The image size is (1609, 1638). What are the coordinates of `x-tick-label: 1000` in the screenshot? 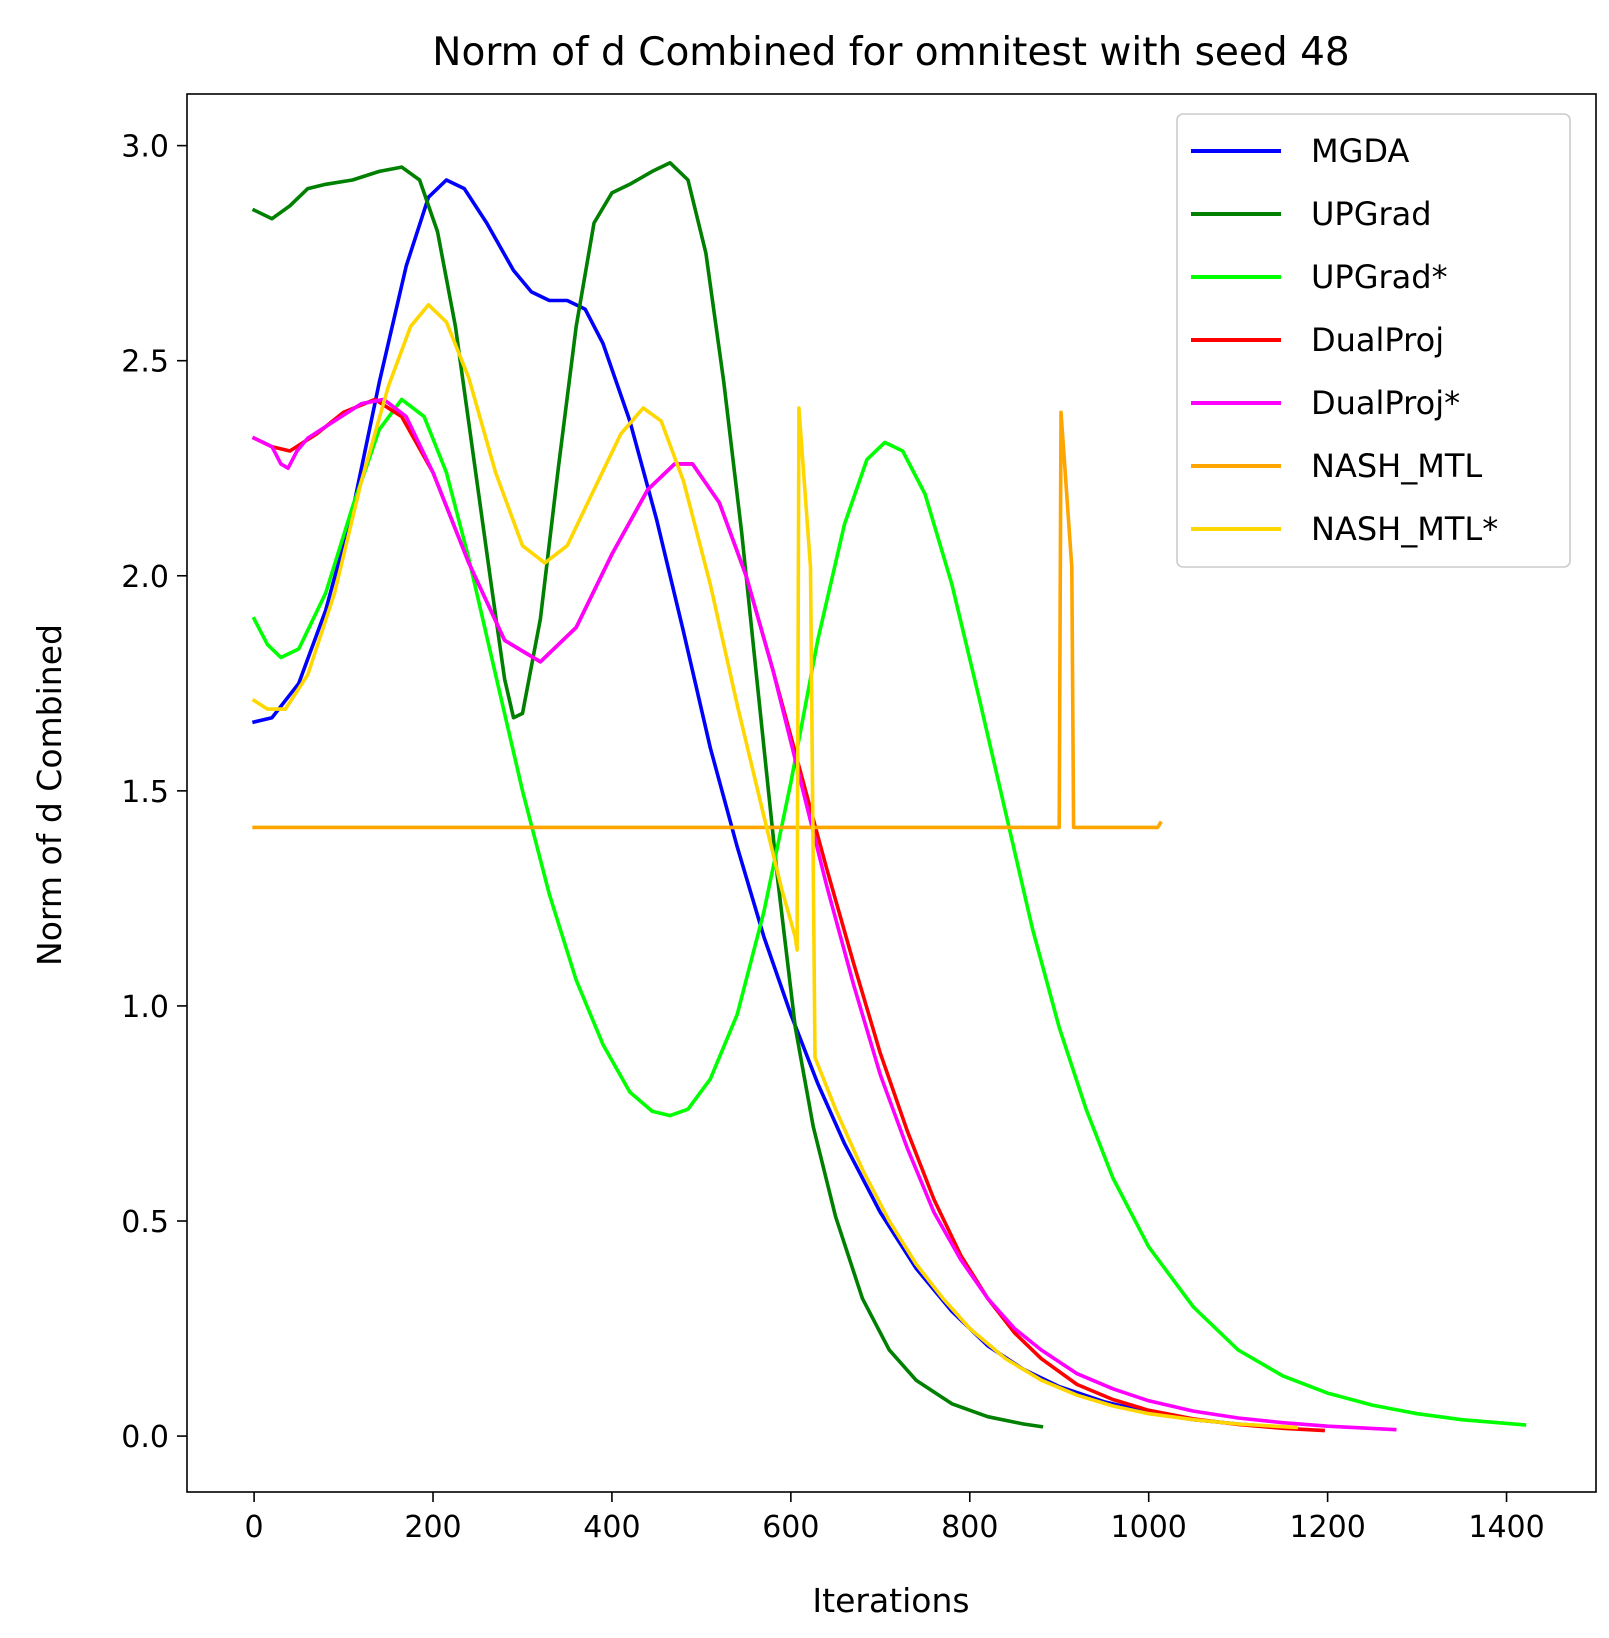 It's located at (1149, 1527).